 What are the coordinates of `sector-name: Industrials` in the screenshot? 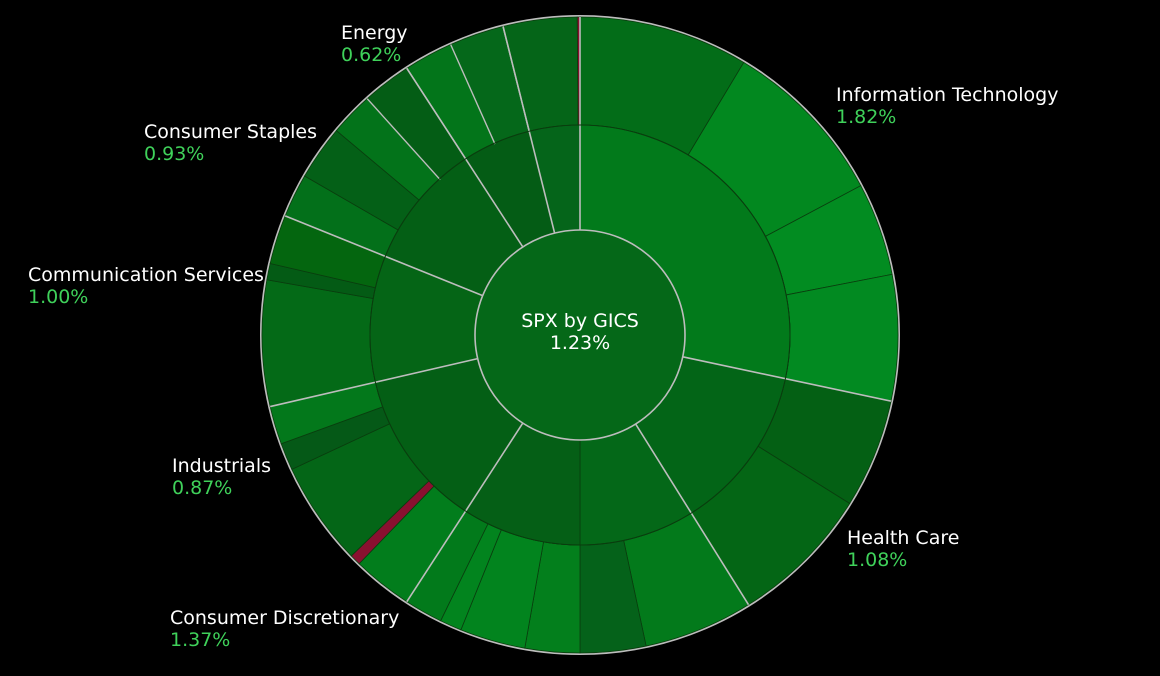 It's located at (222, 466).